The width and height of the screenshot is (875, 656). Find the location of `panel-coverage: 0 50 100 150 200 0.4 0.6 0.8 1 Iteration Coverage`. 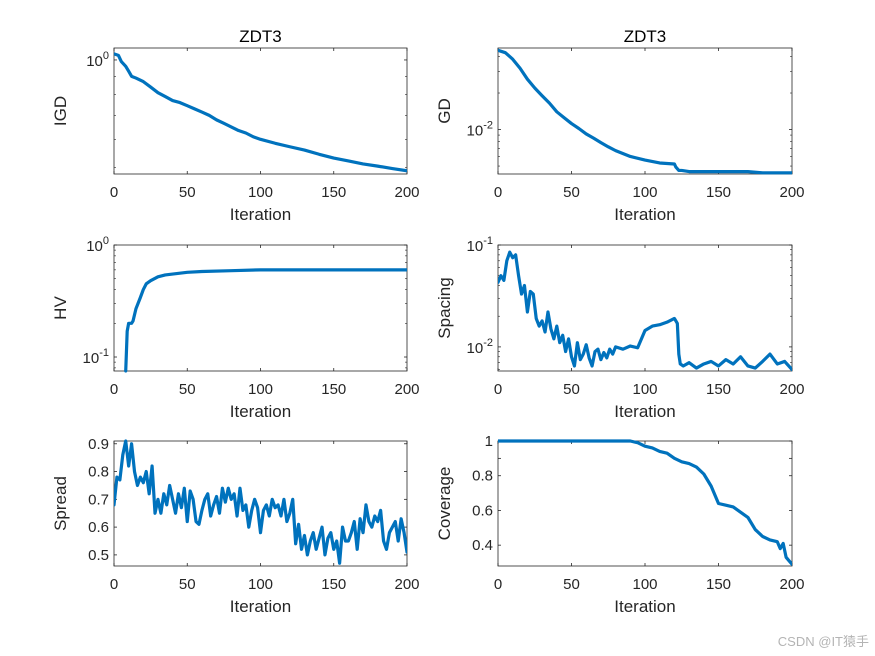

panel-coverage: 0 50 100 150 200 0.4 0.6 0.8 1 Iteration Coverage is located at coordinates (620, 524).